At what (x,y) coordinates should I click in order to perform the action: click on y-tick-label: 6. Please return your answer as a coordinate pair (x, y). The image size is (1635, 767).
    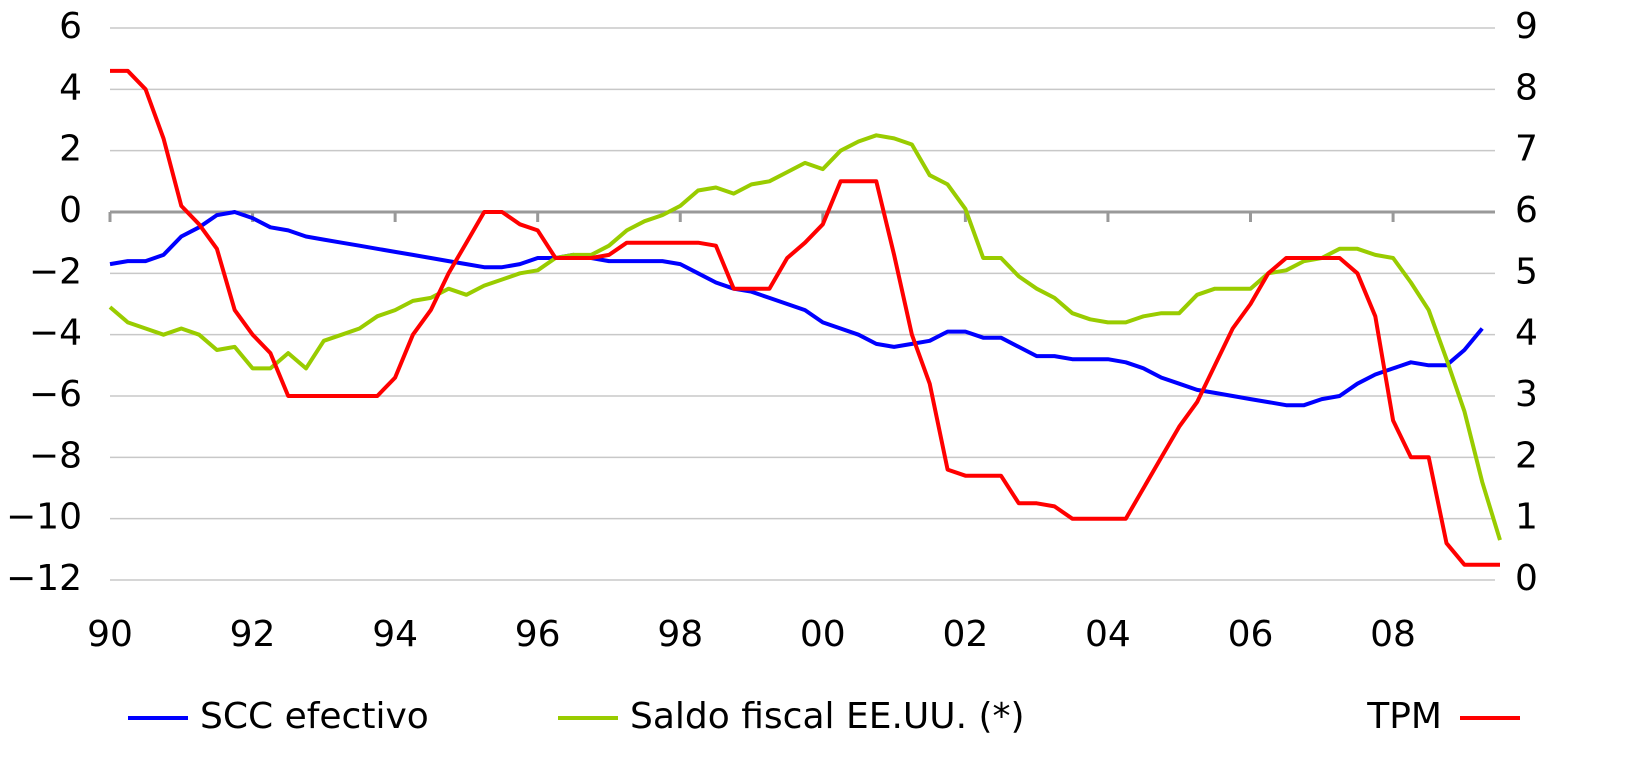
    Looking at the image, I should click on (70, 26).